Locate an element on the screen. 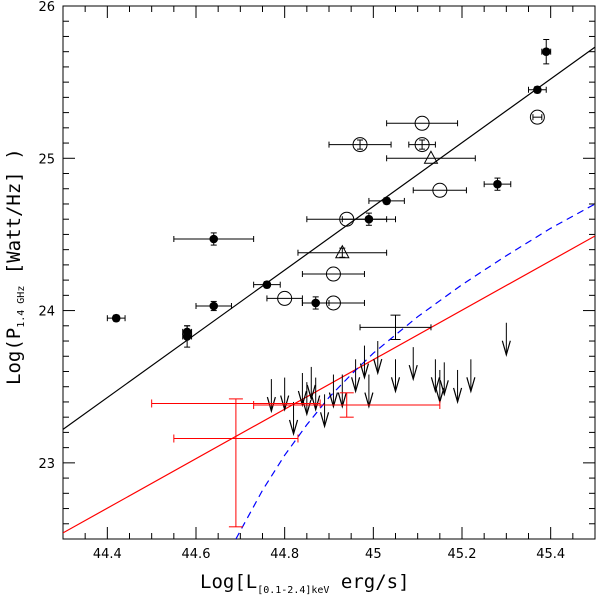 This screenshot has height=600, width=600. x-tick-label: 44.8 is located at coordinates (284, 554).